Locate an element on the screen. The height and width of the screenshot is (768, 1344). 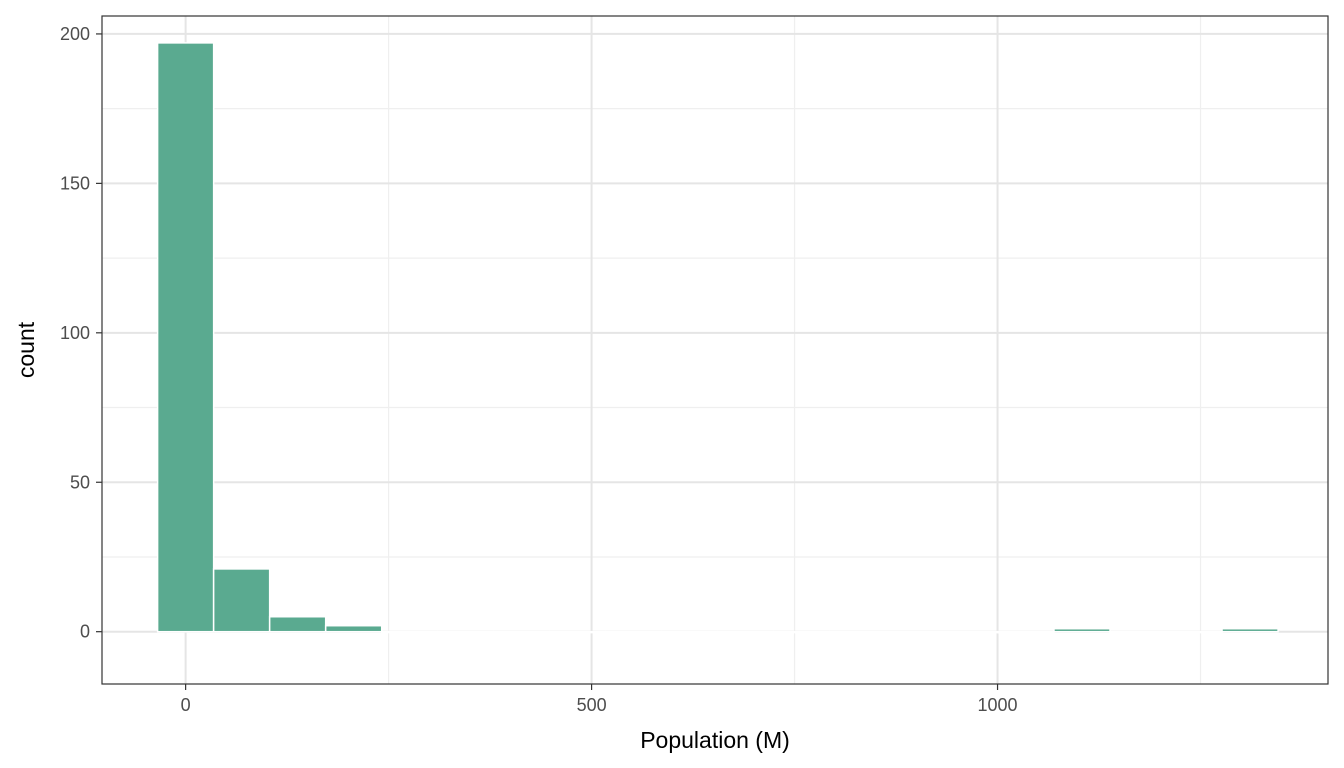
y-tick-label: 150 is located at coordinates (75, 183).